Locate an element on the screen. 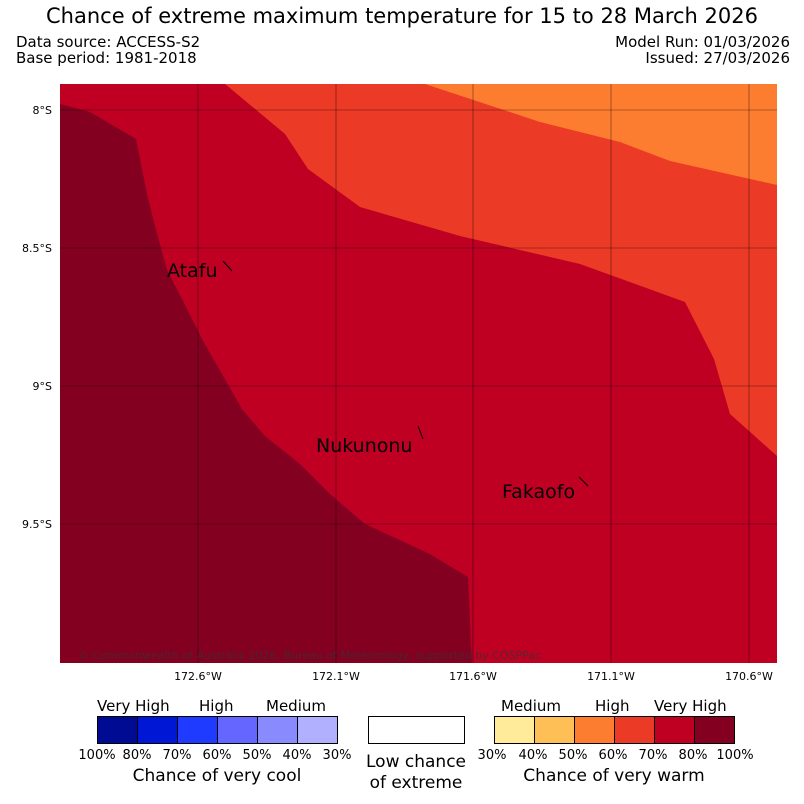 Image resolution: width=804 pixels, height=804 pixels. legend-cool-tick: 80% is located at coordinates (137, 755).